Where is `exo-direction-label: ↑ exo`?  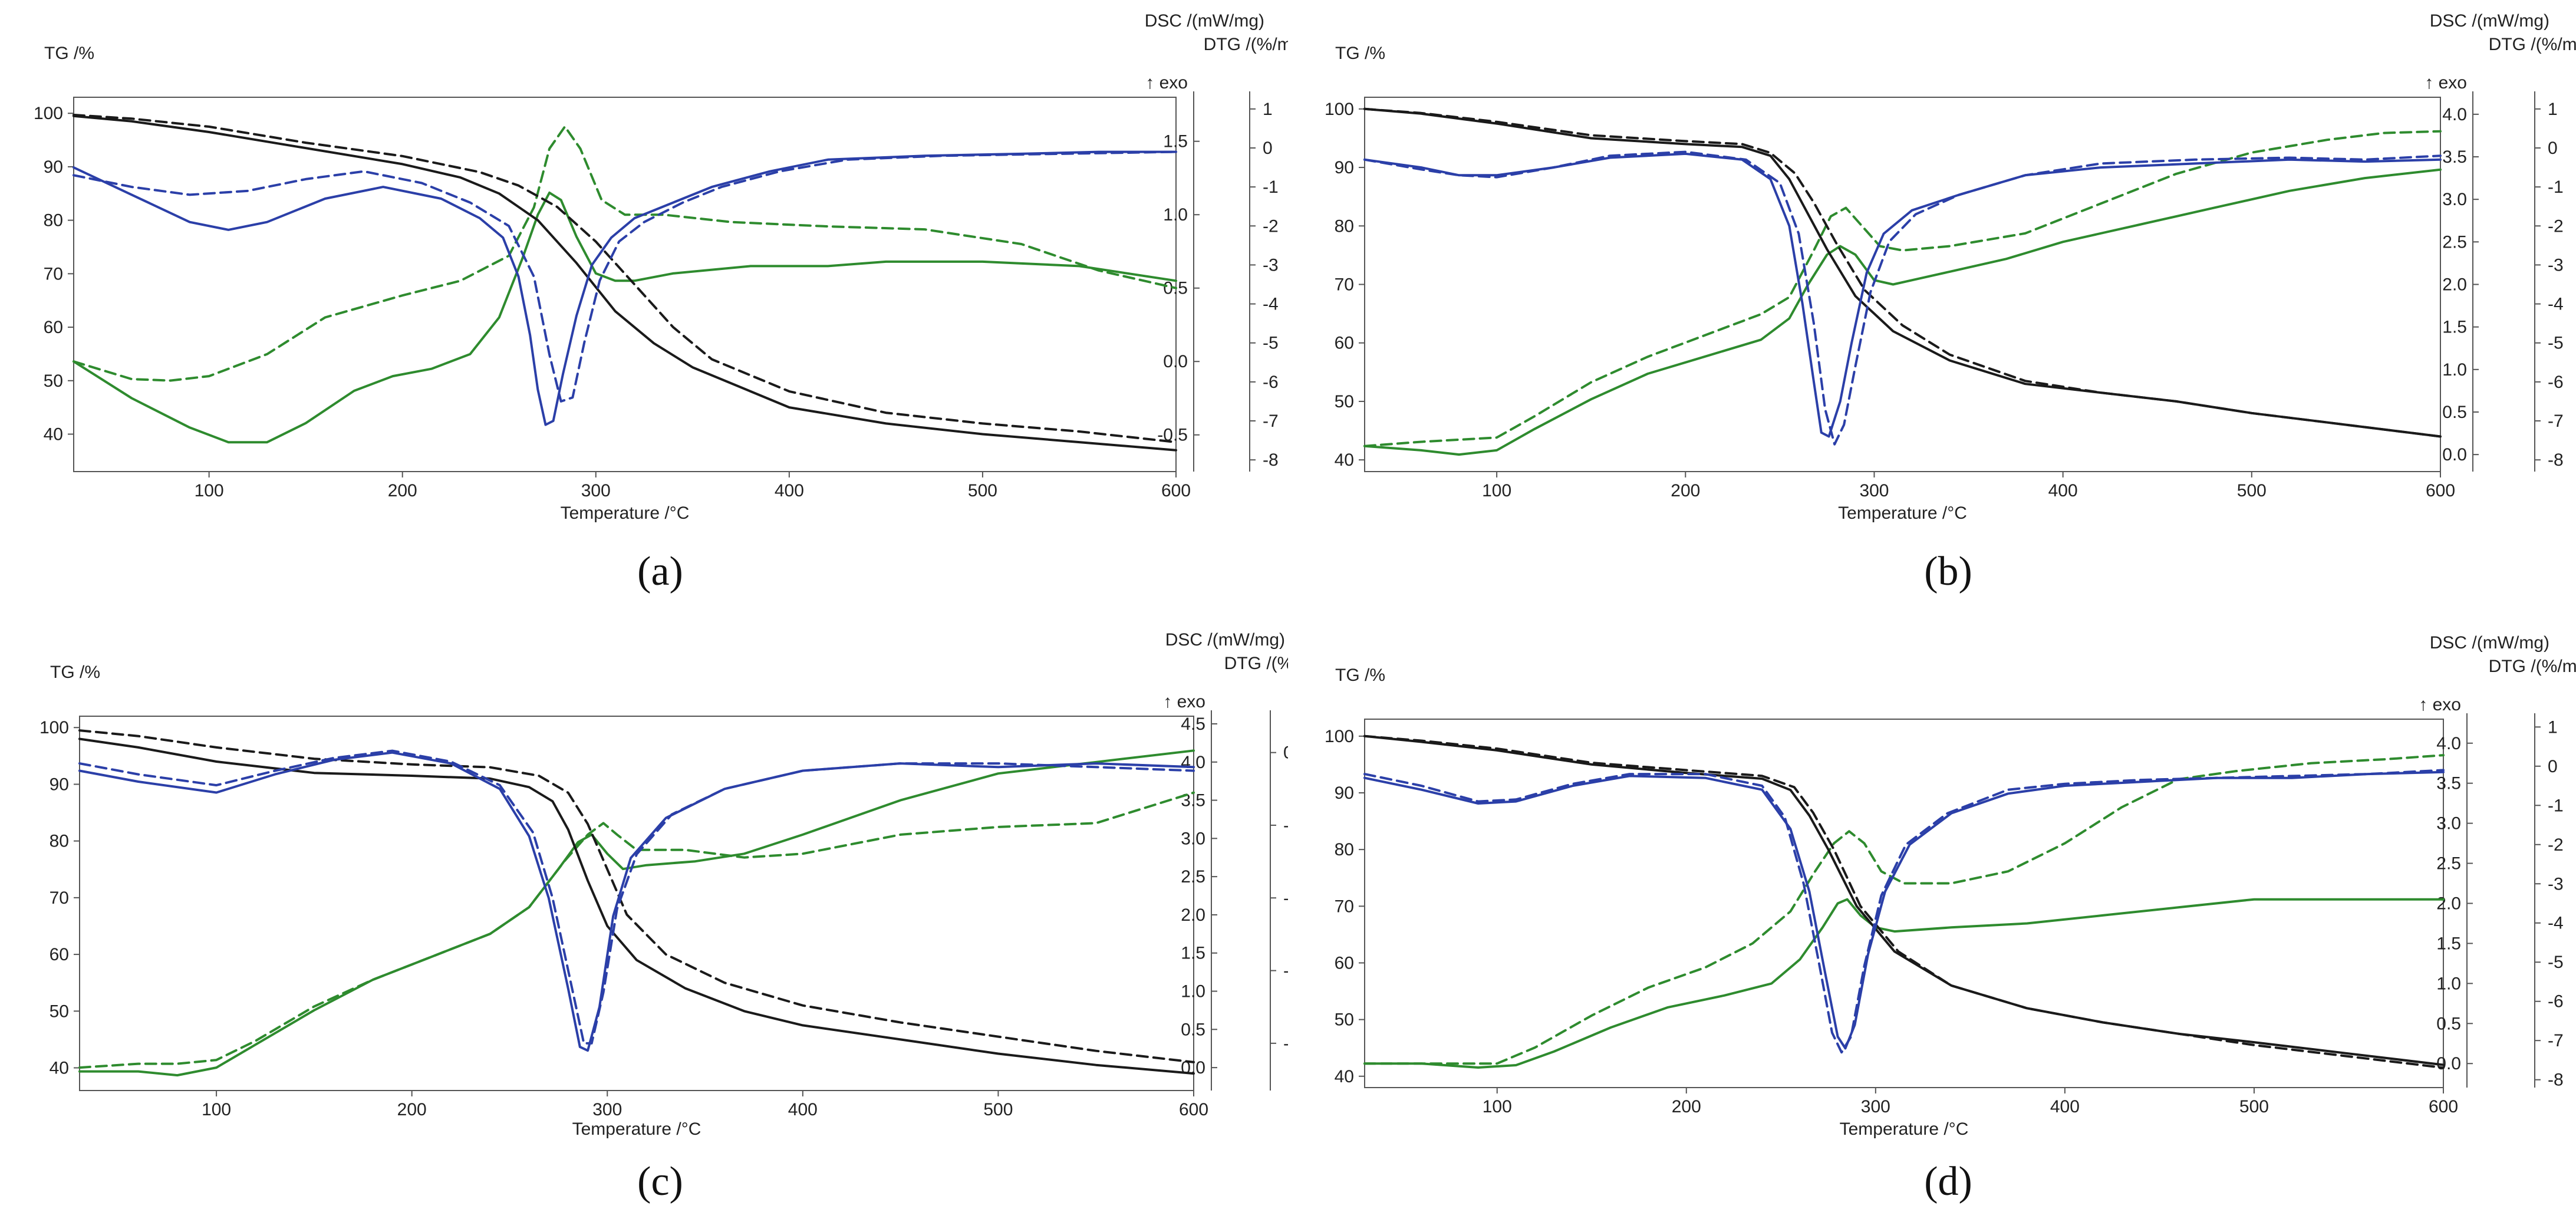
exo-direction-label: ↑ exo is located at coordinates (1184, 701).